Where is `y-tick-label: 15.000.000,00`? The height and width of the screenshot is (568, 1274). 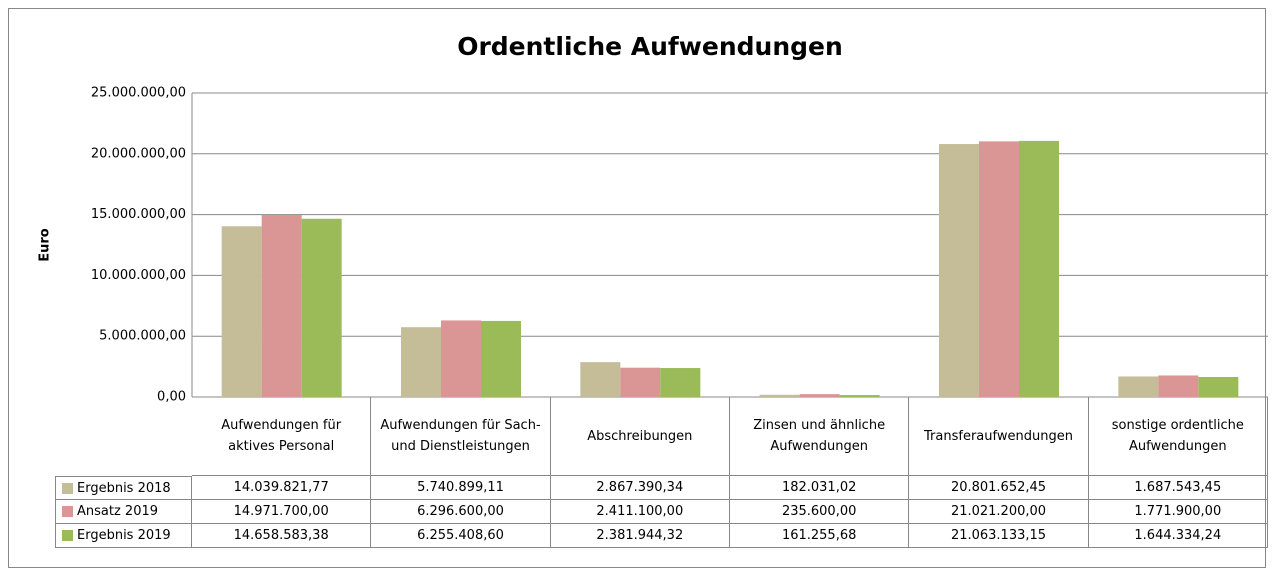 y-tick-label: 15.000.000,00 is located at coordinates (138, 214).